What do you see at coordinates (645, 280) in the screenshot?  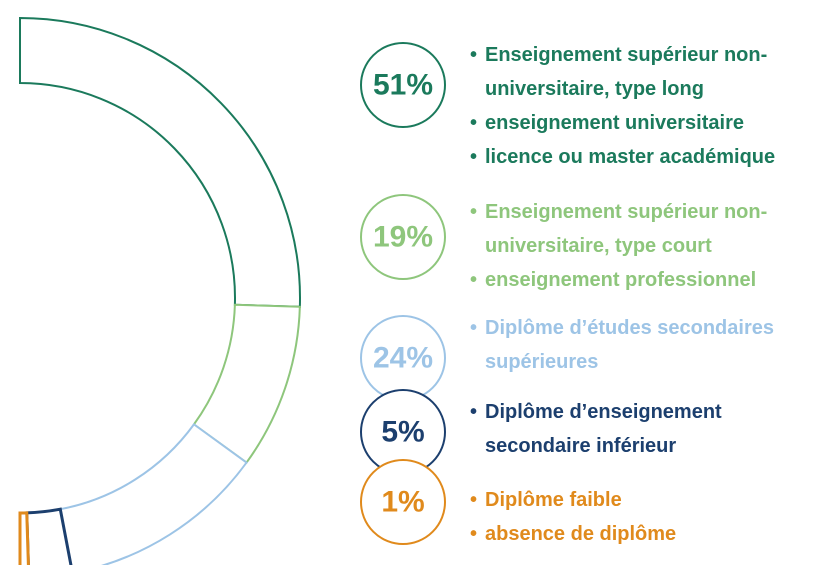 I see `legend-item: enseignement professionnel` at bounding box center [645, 280].